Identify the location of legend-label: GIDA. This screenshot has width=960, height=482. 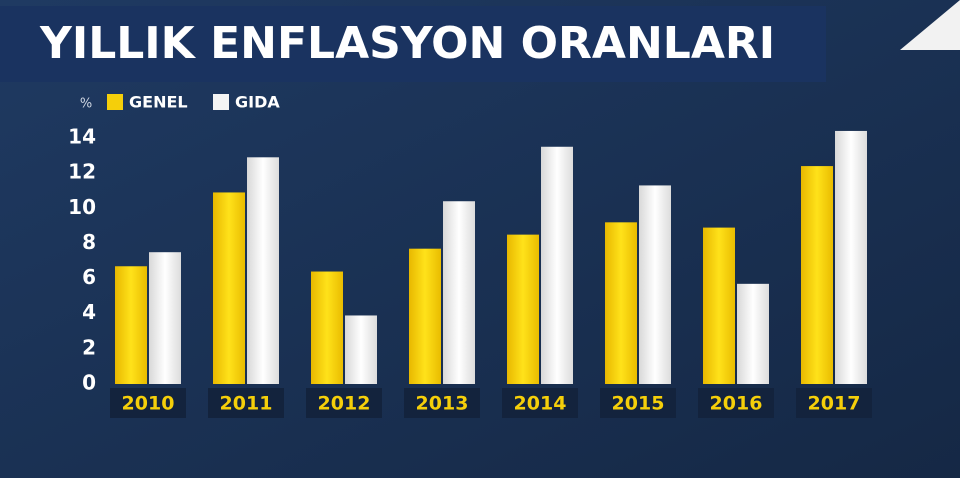
(257, 102).